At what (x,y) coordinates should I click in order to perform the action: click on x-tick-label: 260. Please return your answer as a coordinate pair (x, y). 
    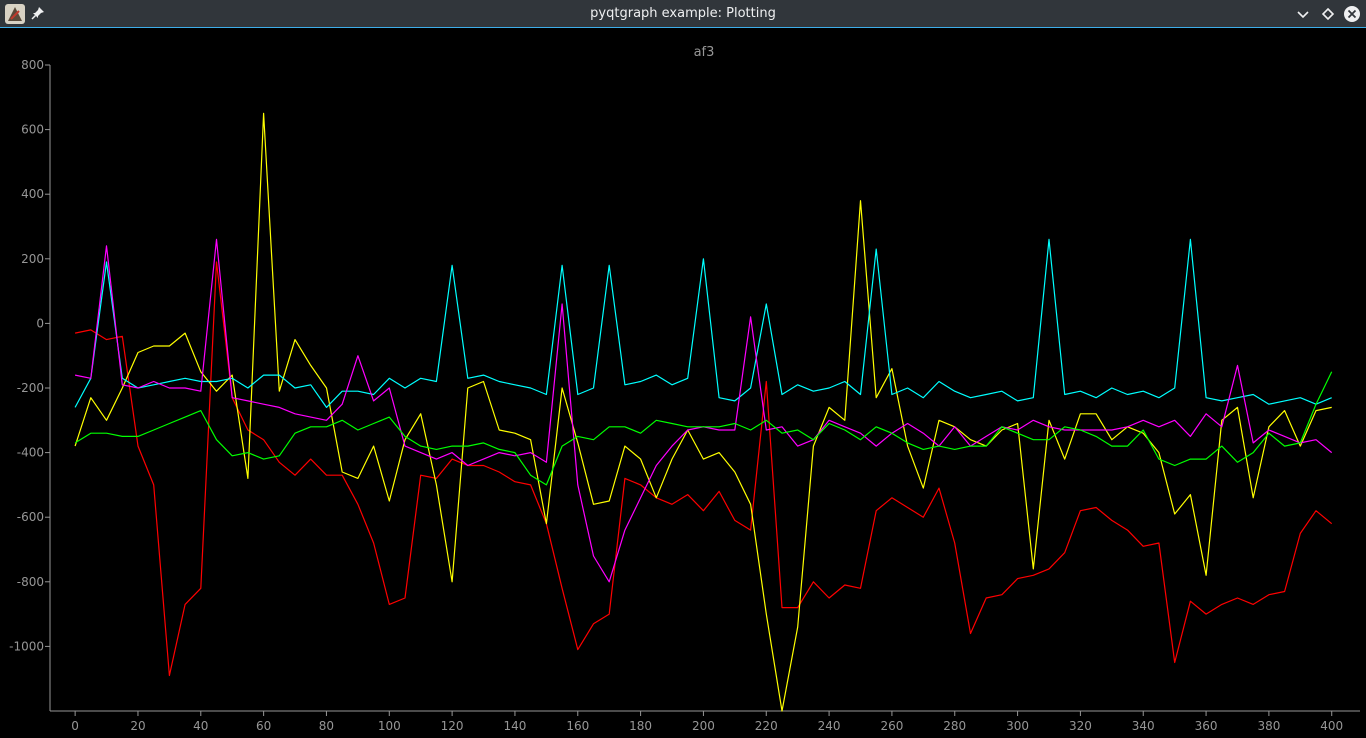
    Looking at the image, I should click on (891, 726).